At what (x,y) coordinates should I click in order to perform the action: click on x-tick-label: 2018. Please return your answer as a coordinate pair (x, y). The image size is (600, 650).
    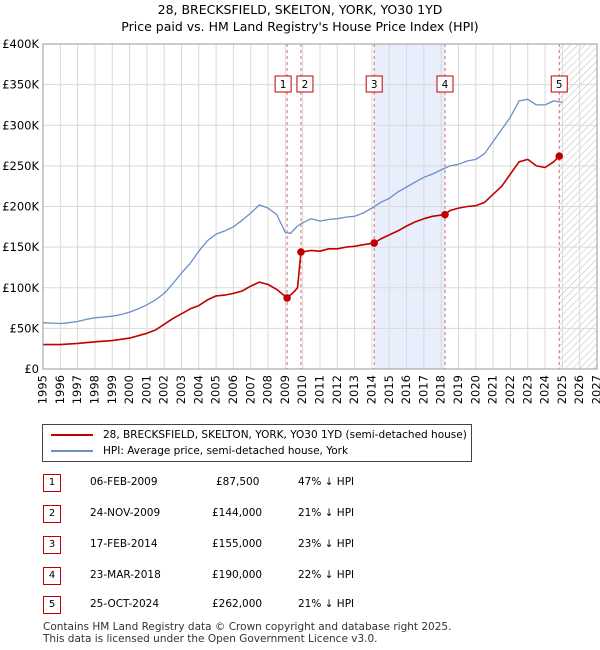
    Looking at the image, I should click on (441, 389).